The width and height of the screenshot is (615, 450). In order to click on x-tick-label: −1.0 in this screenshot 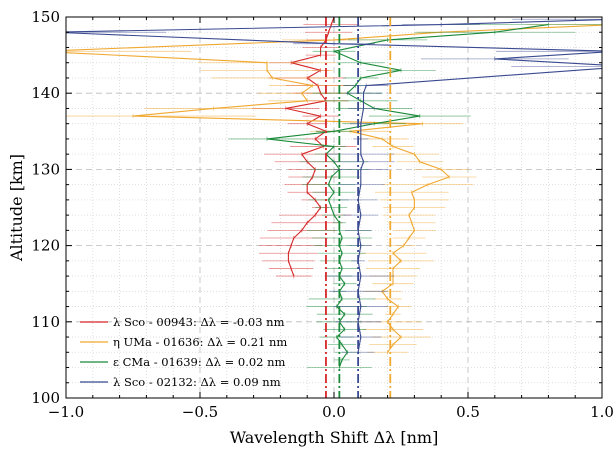, I will do `click(66, 412)`.